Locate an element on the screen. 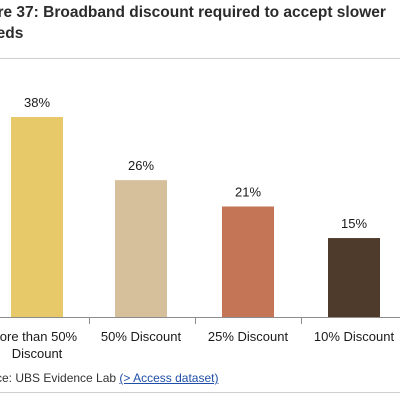 This screenshot has height=400, width=400. figure-title-line-2: eeds is located at coordinates (12, 33).